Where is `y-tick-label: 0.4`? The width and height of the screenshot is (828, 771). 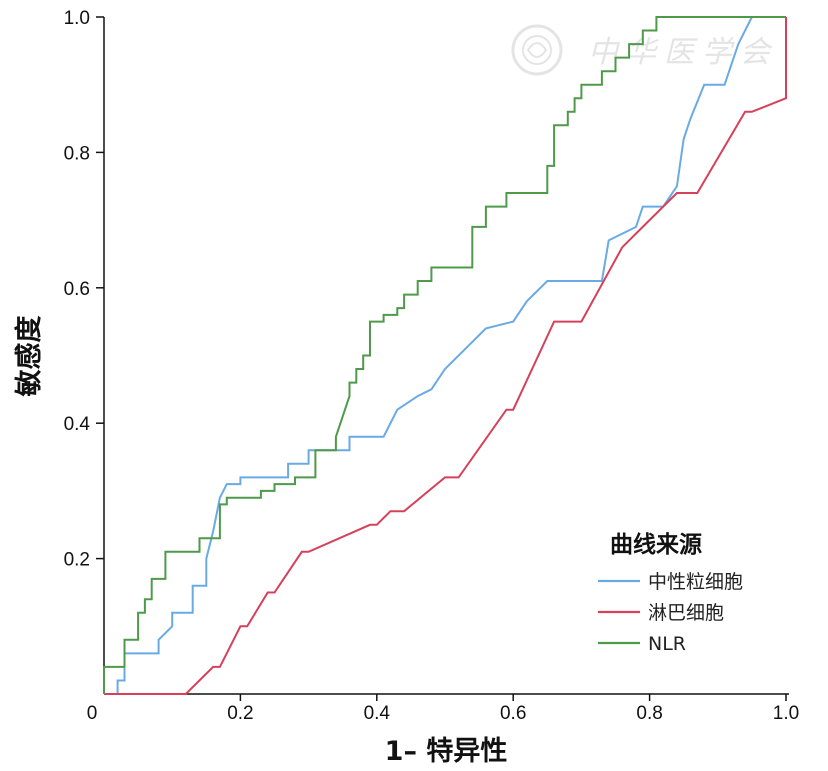 y-tick-label: 0.4 is located at coordinates (77, 424).